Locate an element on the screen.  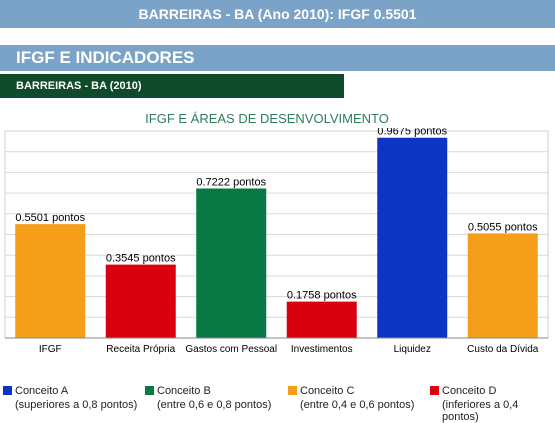
legend-swatch-c is located at coordinates (292, 390).